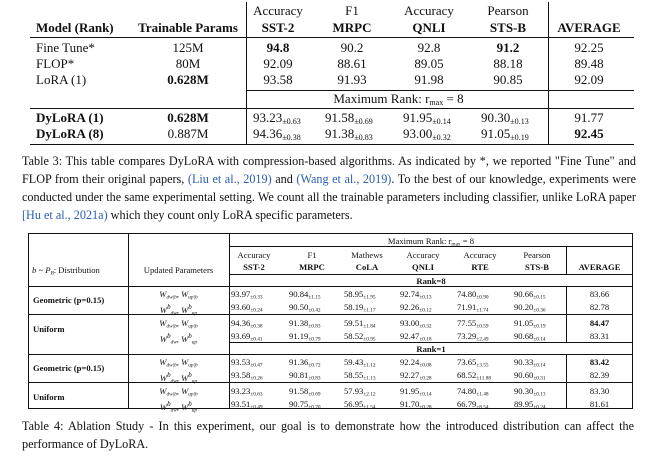  What do you see at coordinates (589, 79) in the screenshot?
I see `t3-cell-average: 92.09` at bounding box center [589, 79].